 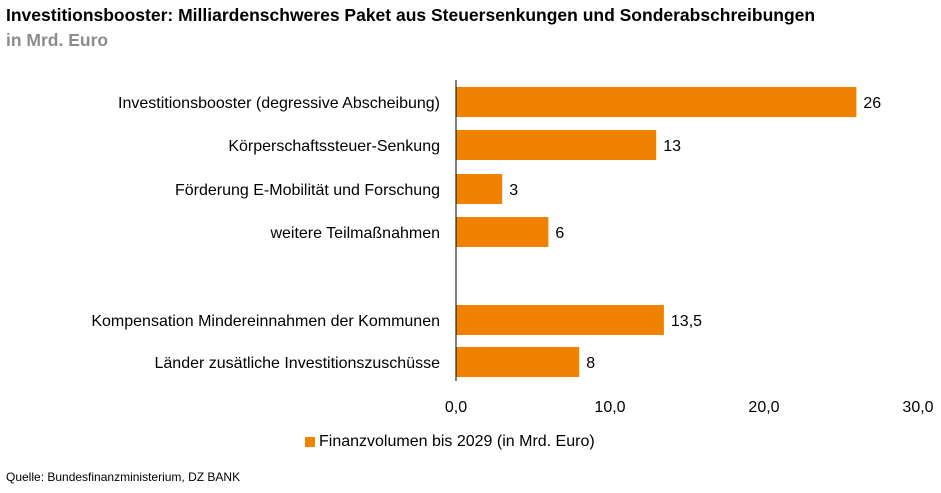 I want to click on data-label: 3, so click(x=513, y=190).